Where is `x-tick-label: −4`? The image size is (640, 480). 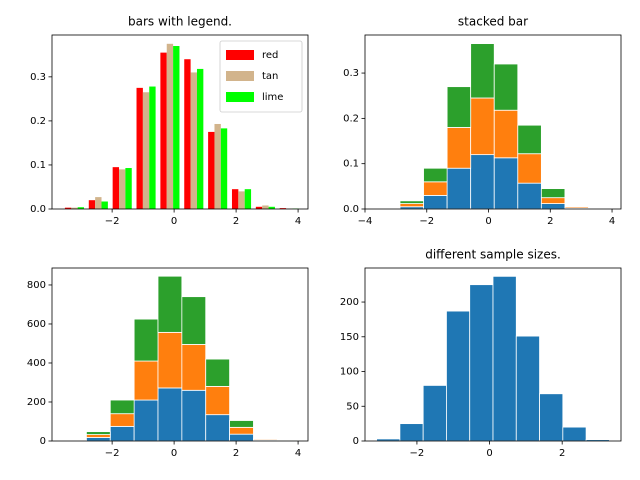
x-tick-label: −4 is located at coordinates (365, 221).